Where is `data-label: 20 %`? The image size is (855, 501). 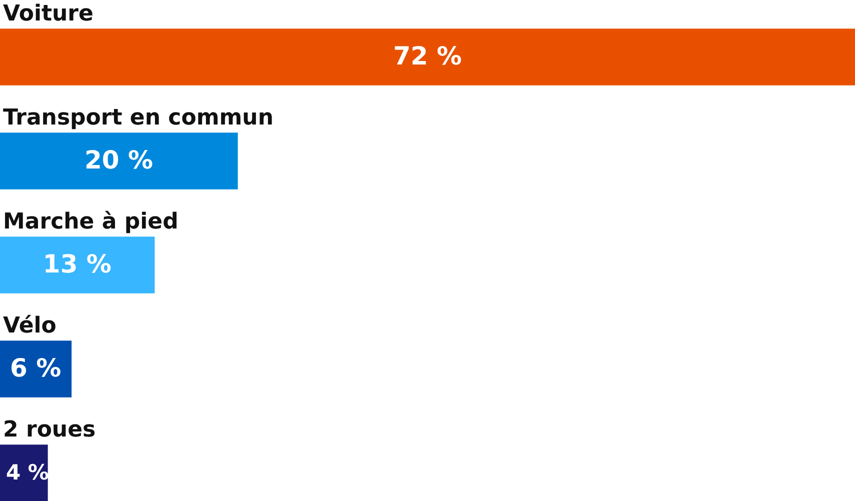 data-label: 20 % is located at coordinates (119, 160).